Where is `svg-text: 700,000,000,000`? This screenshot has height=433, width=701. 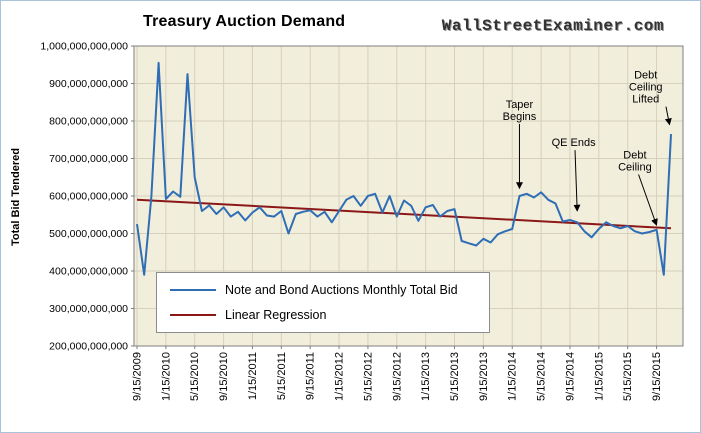 svg-text: 700,000,000,000 is located at coordinates (88, 159).